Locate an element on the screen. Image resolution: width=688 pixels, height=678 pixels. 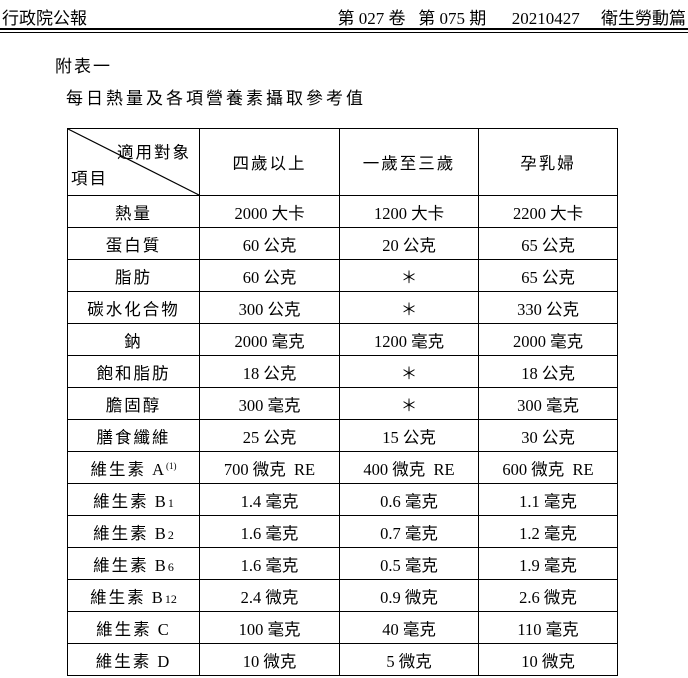
value-cell: 1.9 毫克 is located at coordinates (548, 563).